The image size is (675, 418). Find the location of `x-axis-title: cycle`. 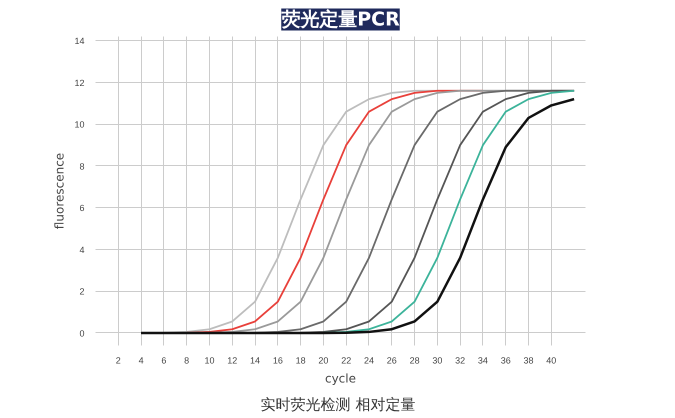

x-axis-title: cycle is located at coordinates (340, 379).